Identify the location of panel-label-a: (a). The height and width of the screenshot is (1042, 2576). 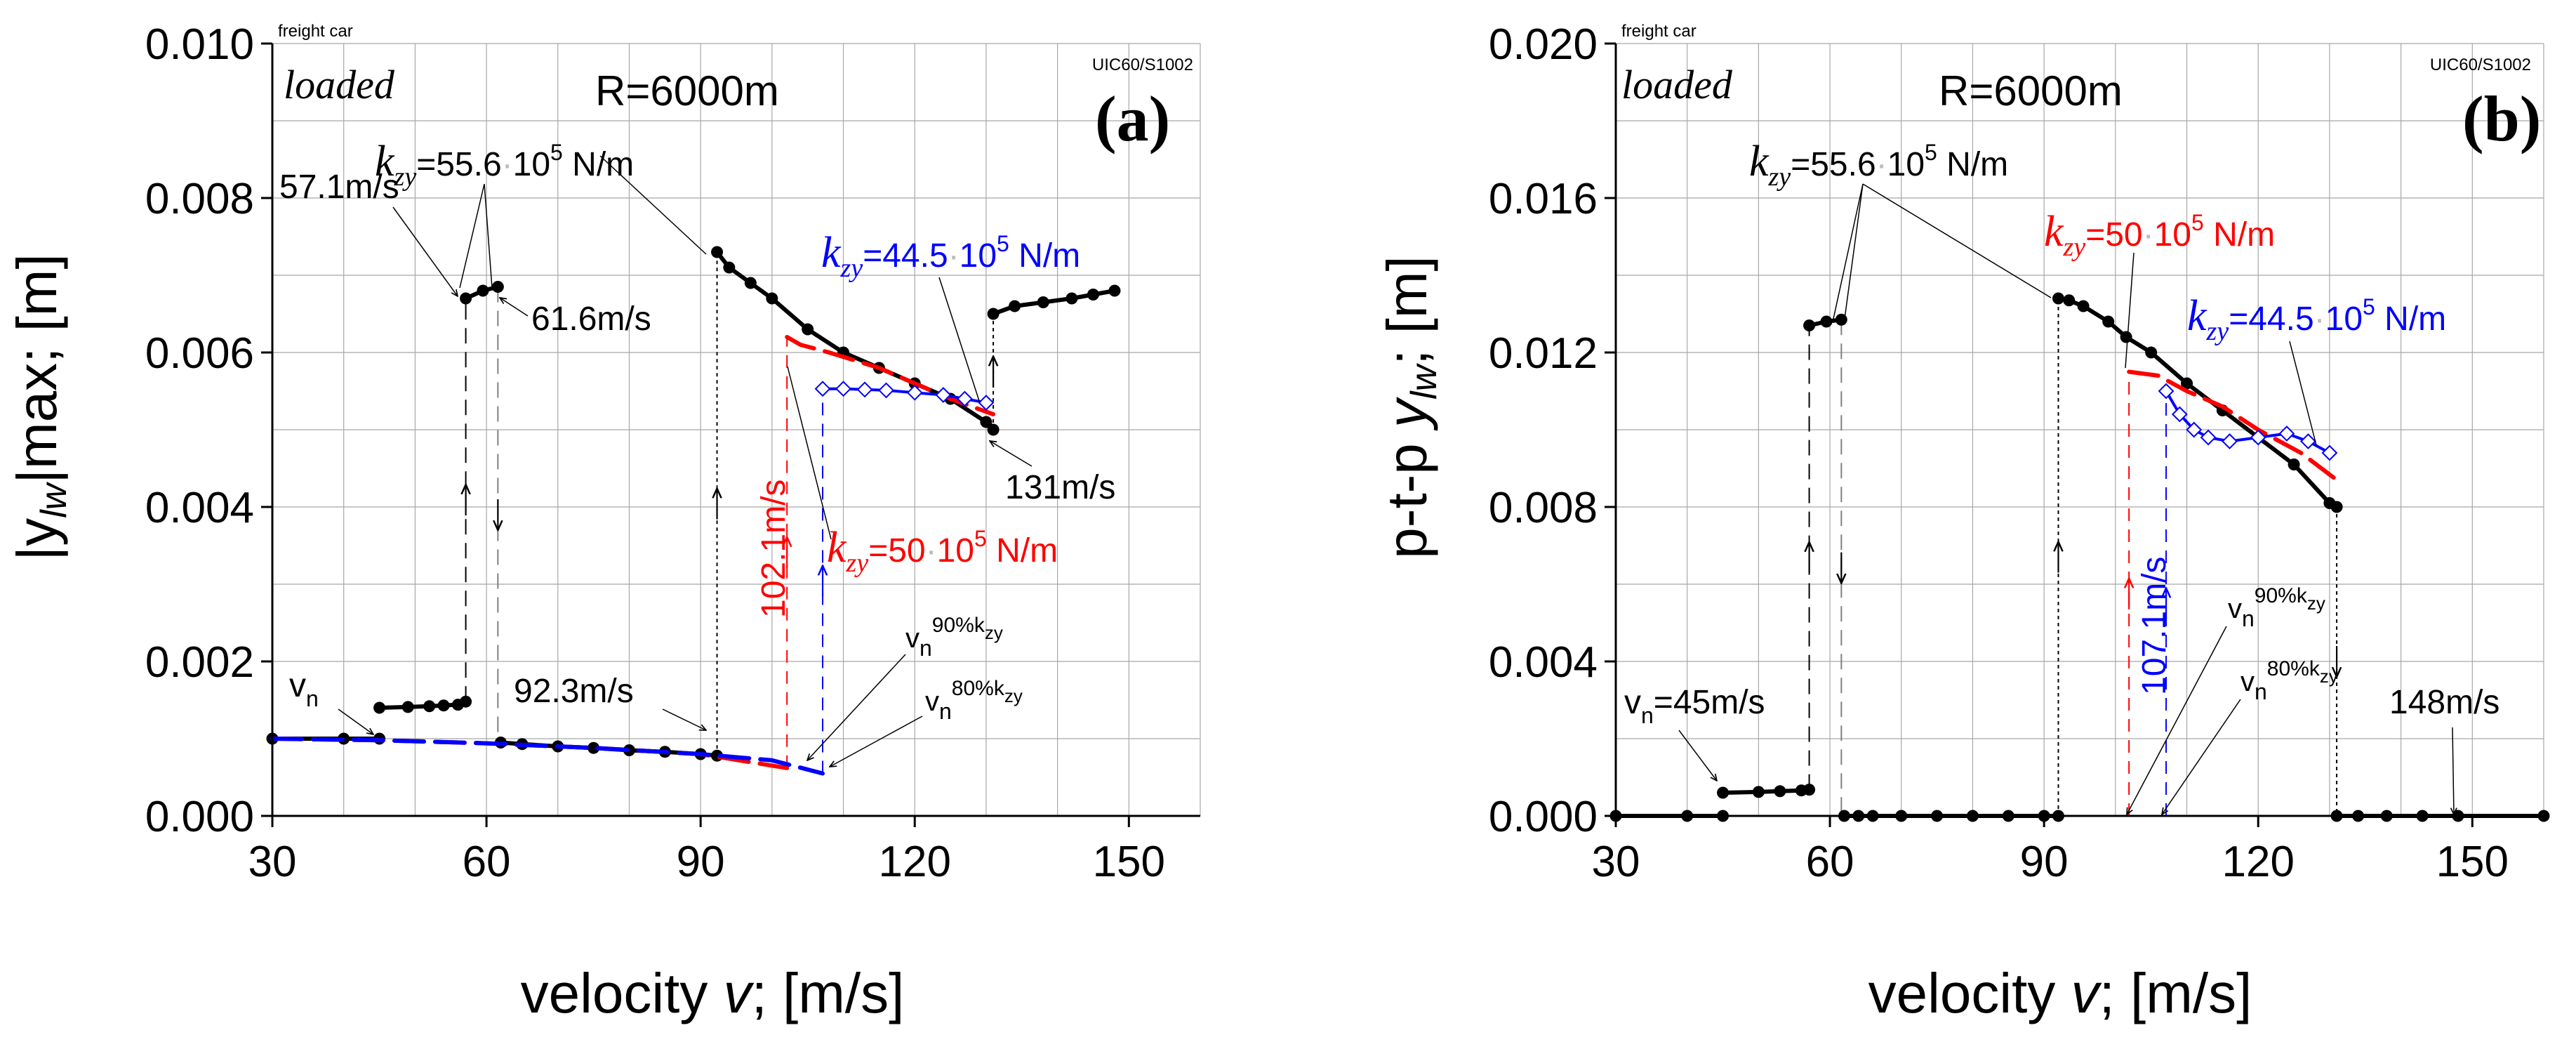
(1132, 118).